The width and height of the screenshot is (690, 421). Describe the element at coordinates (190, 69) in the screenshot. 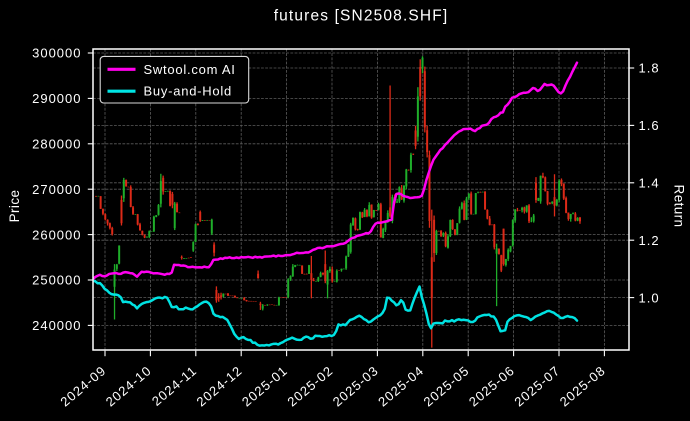

I see `svg-text: Swtool.com AI` at that location.